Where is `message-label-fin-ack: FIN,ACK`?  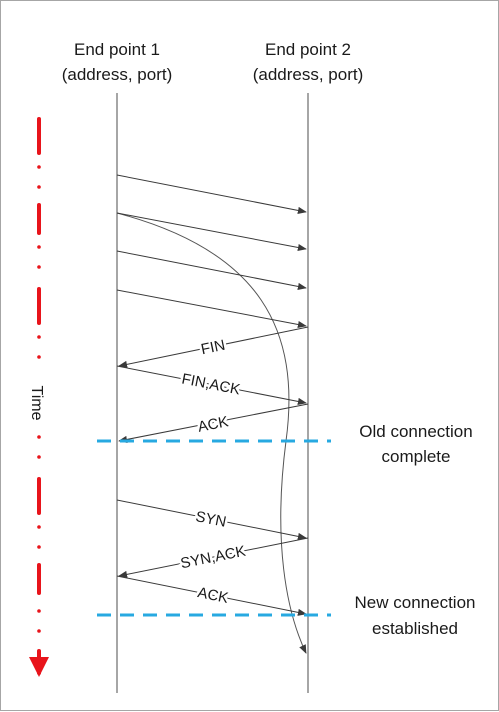 message-label-fin-ack: FIN,ACK is located at coordinates (210, 385).